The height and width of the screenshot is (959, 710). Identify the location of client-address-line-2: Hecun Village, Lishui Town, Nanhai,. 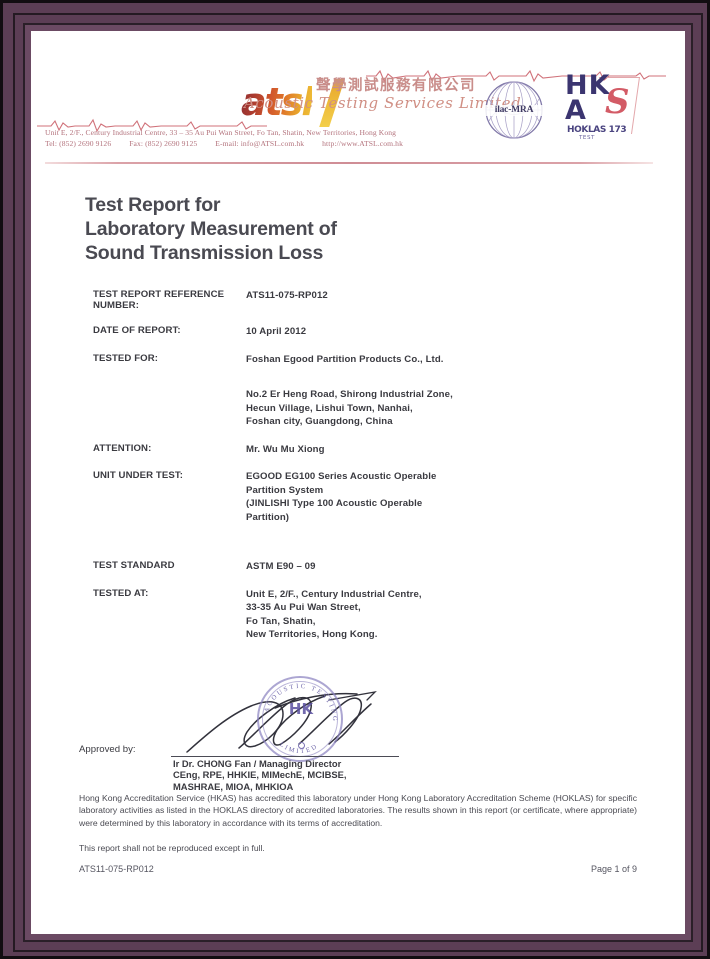
(329, 408).